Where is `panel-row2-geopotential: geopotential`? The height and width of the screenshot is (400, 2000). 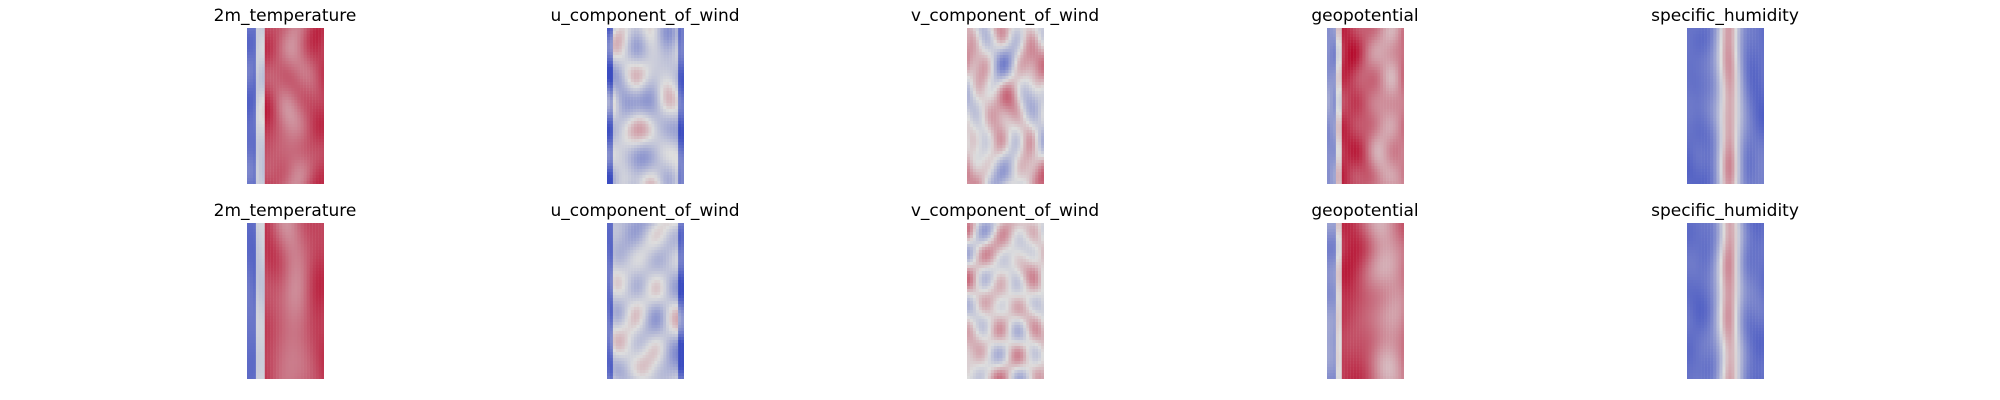 panel-row2-geopotential: geopotential is located at coordinates (1365, 290).